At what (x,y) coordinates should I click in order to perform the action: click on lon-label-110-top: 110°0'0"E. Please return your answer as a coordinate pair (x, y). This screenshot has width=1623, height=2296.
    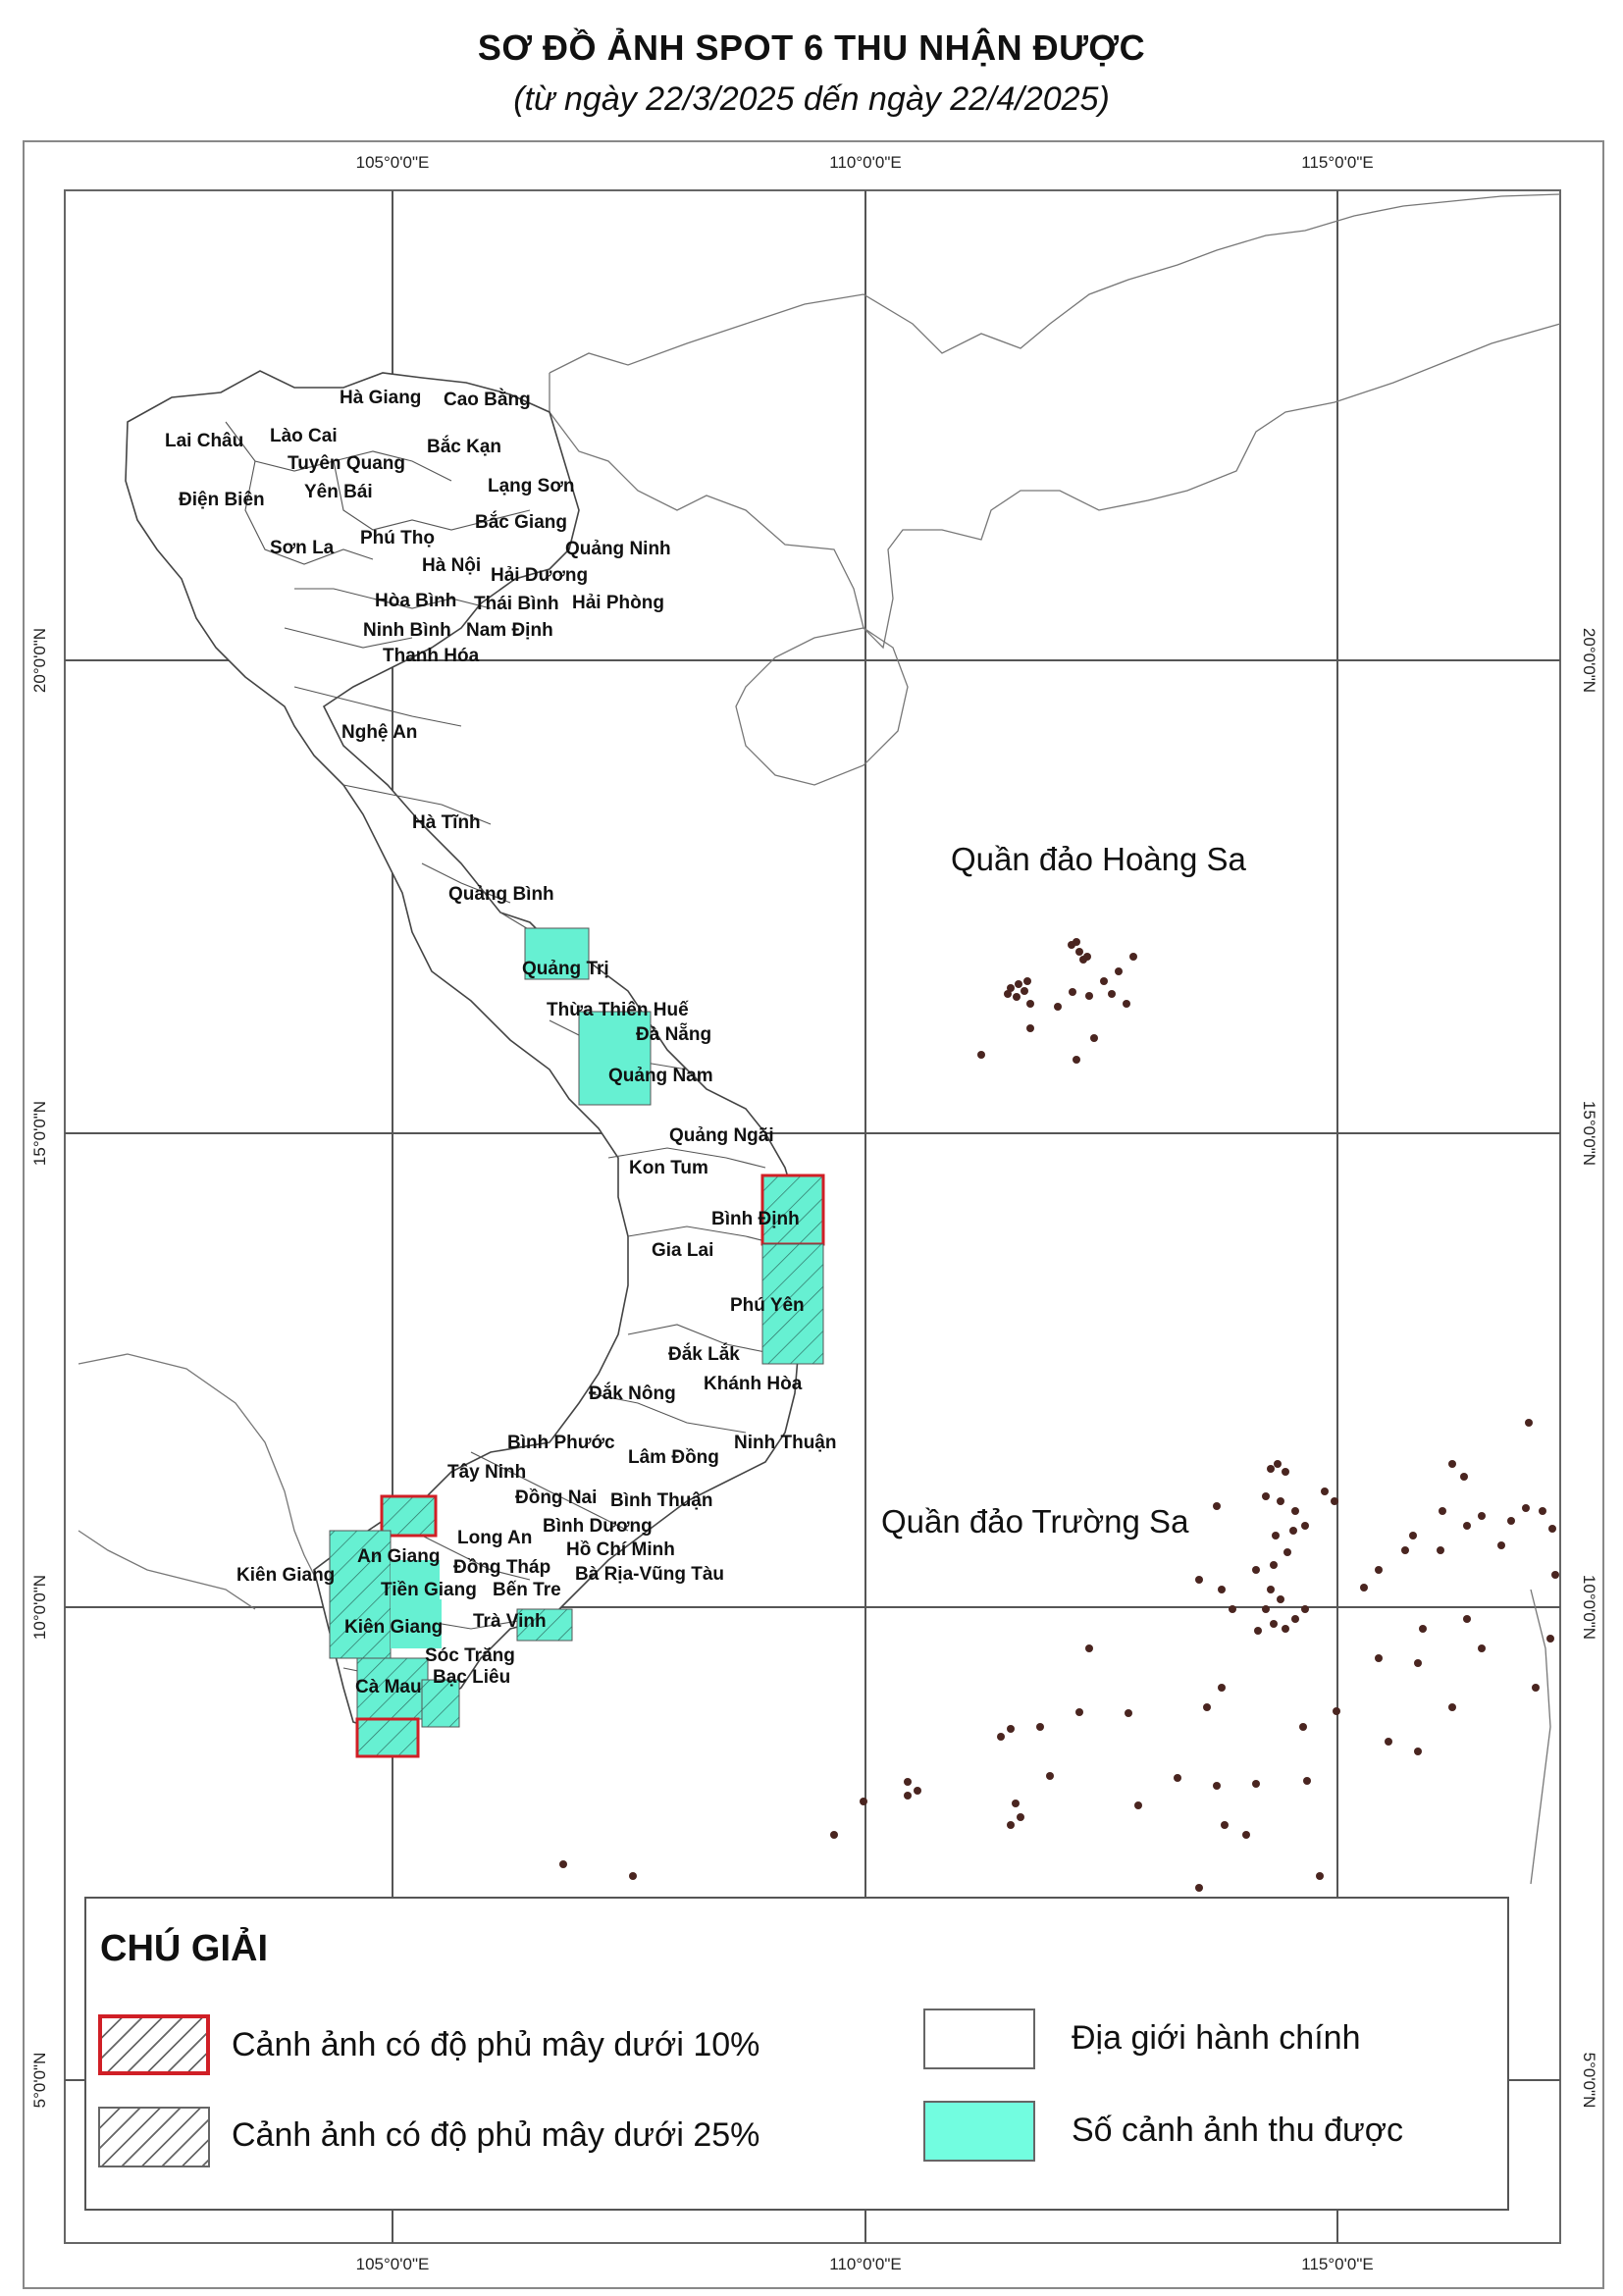
    Looking at the image, I should click on (865, 162).